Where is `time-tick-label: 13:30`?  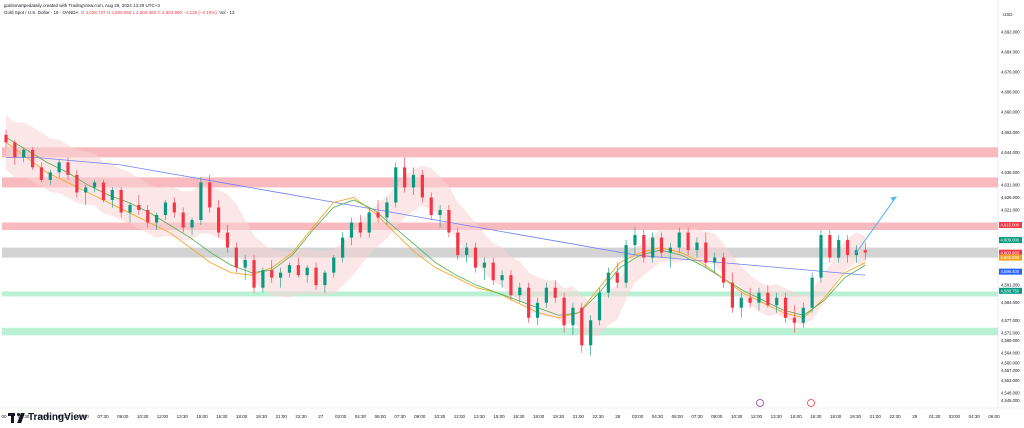 time-tick-label: 13:30 is located at coordinates (183, 416).